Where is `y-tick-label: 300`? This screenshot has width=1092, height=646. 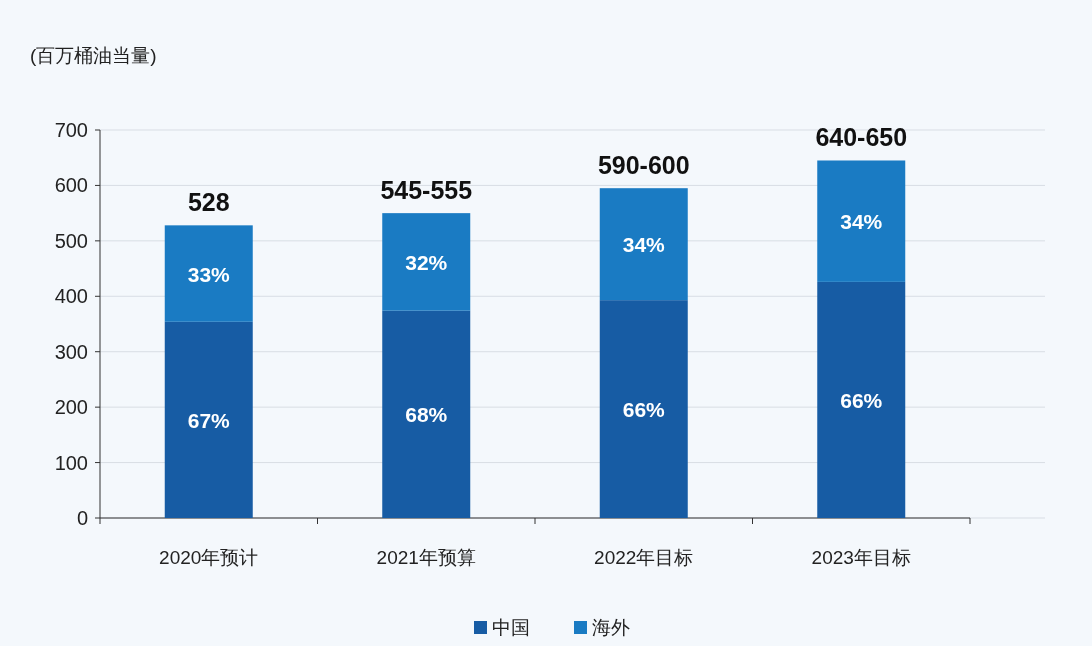
y-tick-label: 300 is located at coordinates (71, 351).